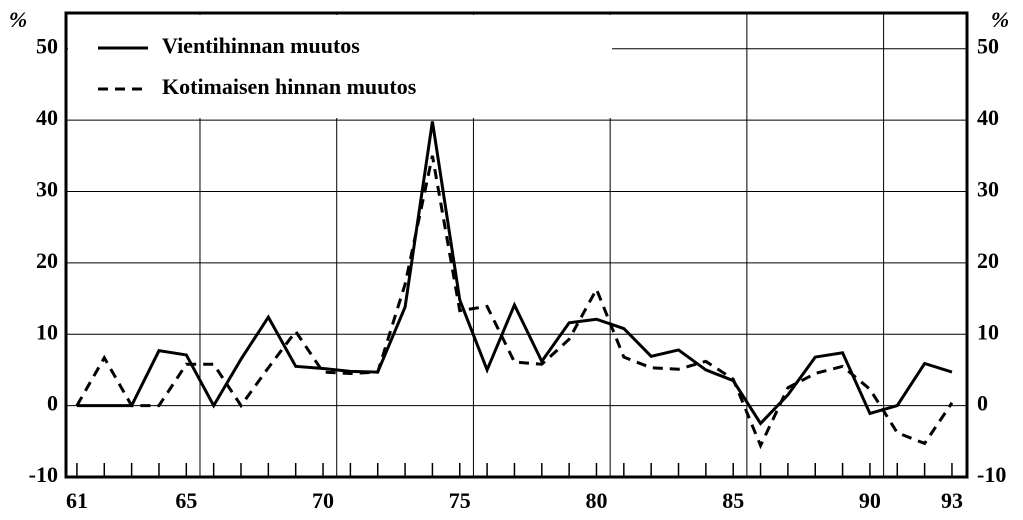  I want to click on y-tick-label: 40, so click(47, 117).